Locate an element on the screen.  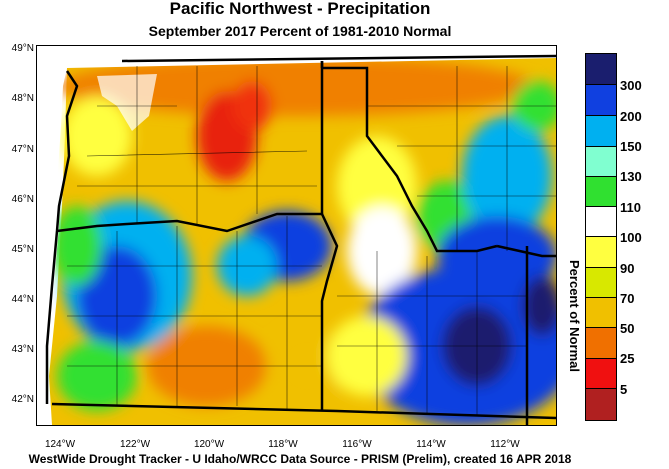
colorbar-label-70: 70 is located at coordinates (627, 298).